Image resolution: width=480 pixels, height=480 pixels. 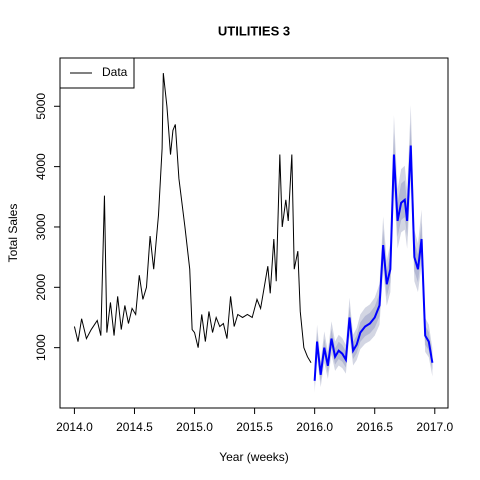 I want to click on y-tick-label: 3000, so click(x=41, y=226).